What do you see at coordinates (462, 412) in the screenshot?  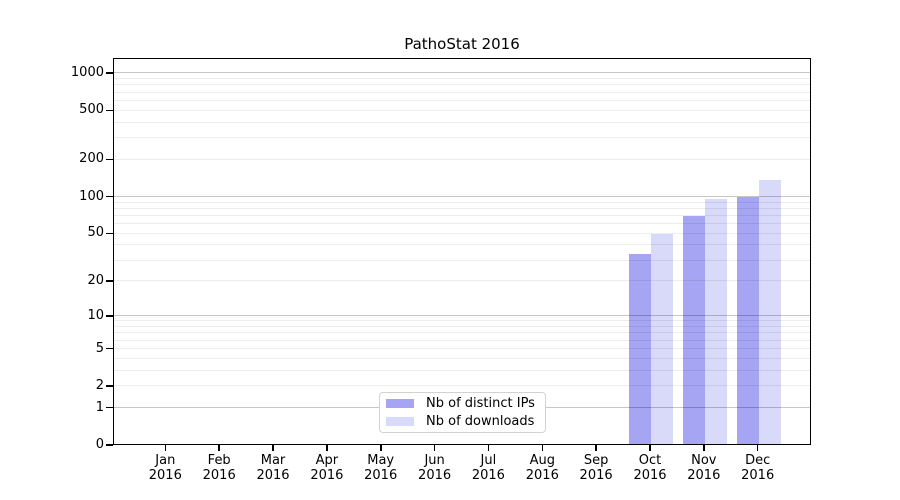 I see `legend: Nb of distinct IPs Nb of downloads` at bounding box center [462, 412].